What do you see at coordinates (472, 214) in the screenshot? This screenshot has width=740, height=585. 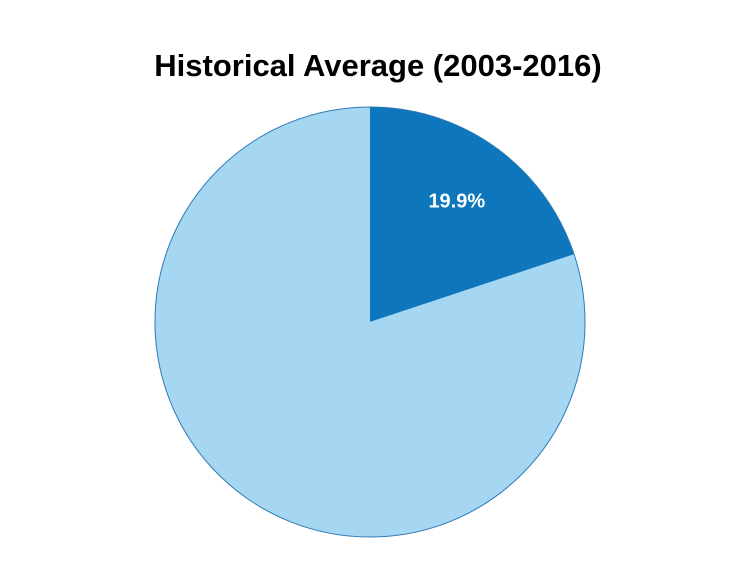 I see `pie-slice-highlighted-share` at bounding box center [472, 214].